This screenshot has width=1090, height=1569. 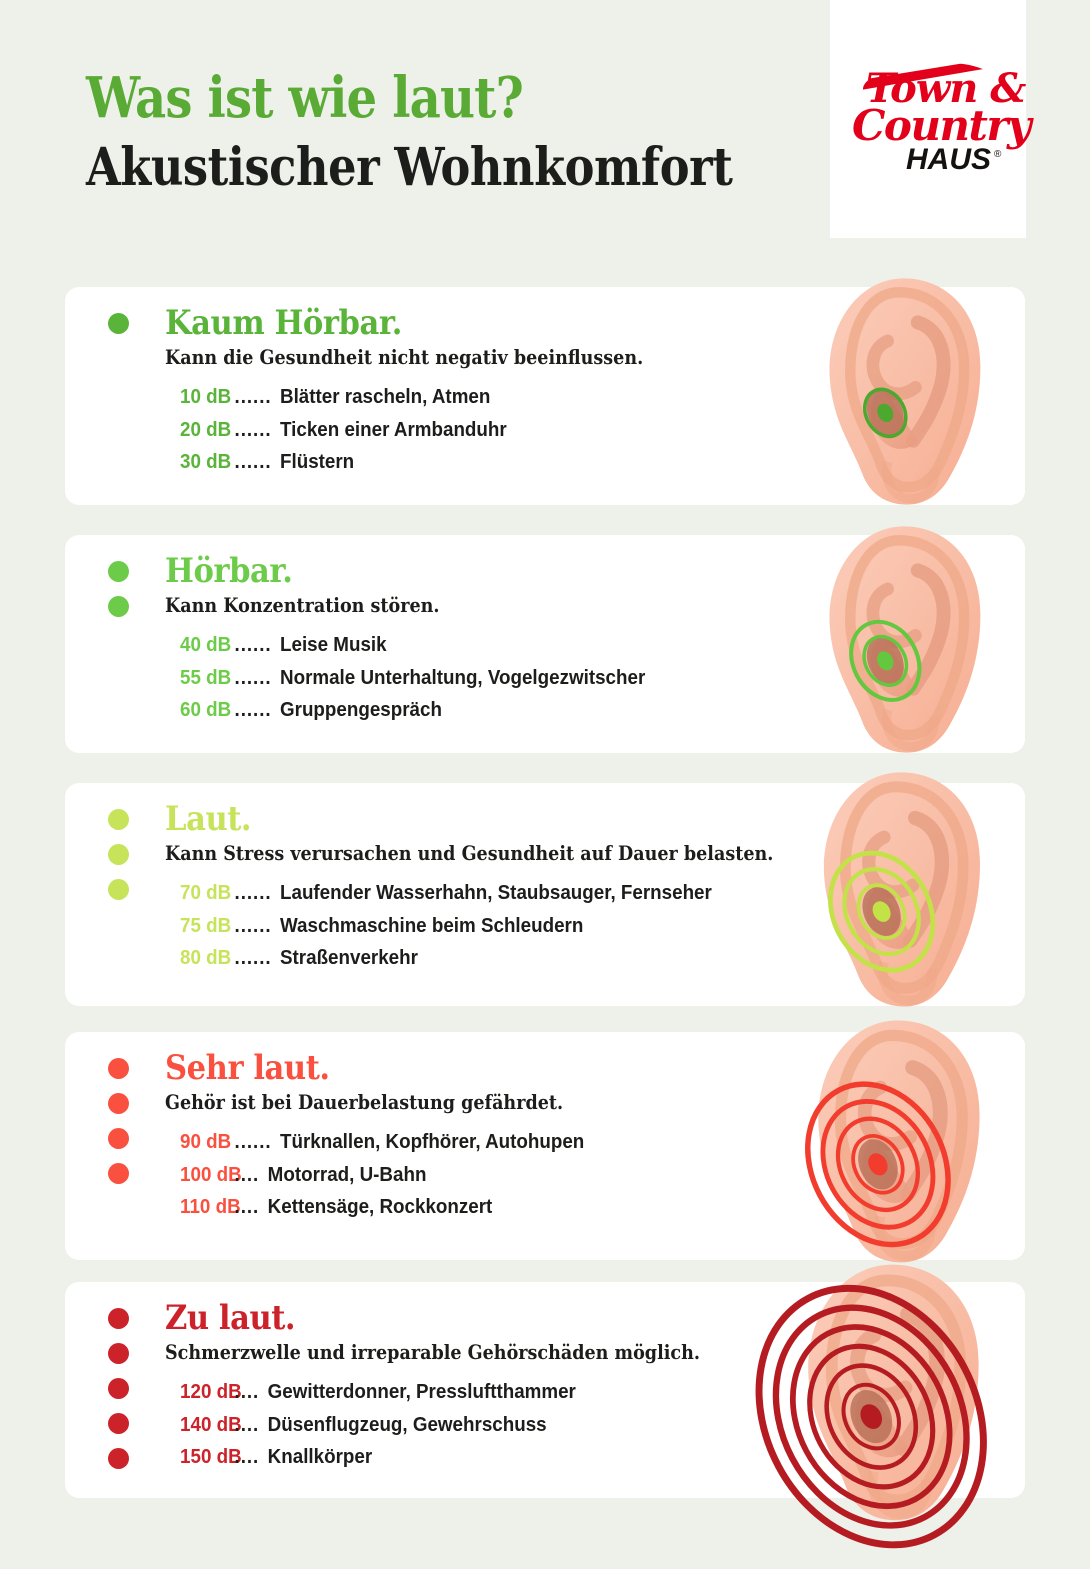 What do you see at coordinates (206, 710) in the screenshot?
I see `db-value: 60 dB` at bounding box center [206, 710].